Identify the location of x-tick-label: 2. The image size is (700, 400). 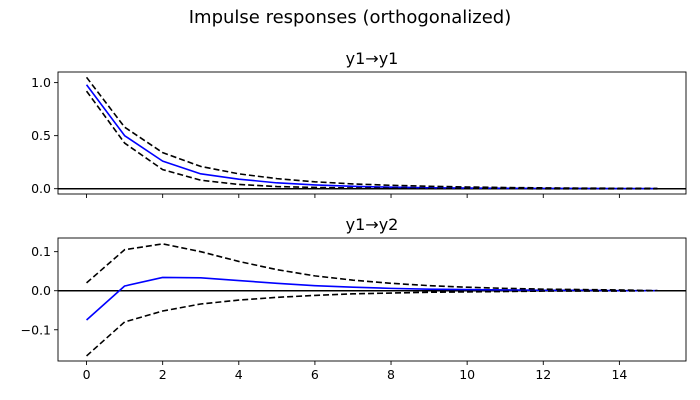
(163, 374).